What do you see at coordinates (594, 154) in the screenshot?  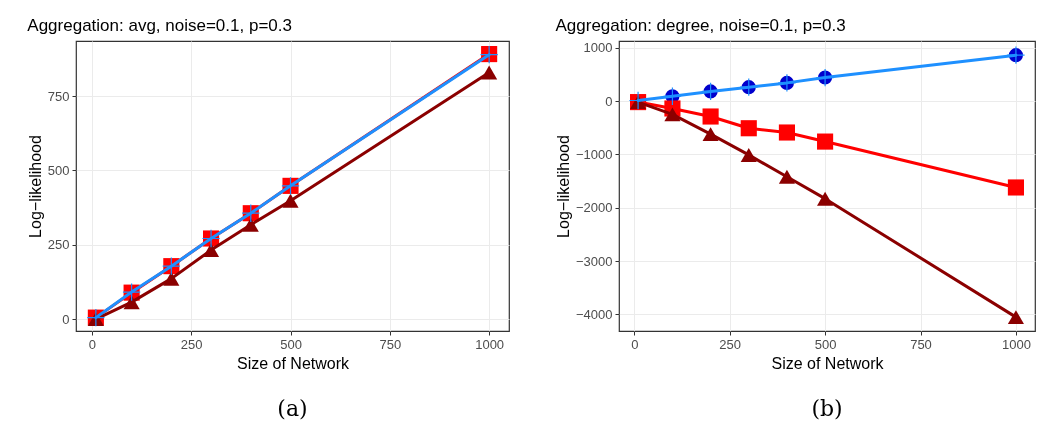 I see `y-tick-label: −1000` at bounding box center [594, 154].